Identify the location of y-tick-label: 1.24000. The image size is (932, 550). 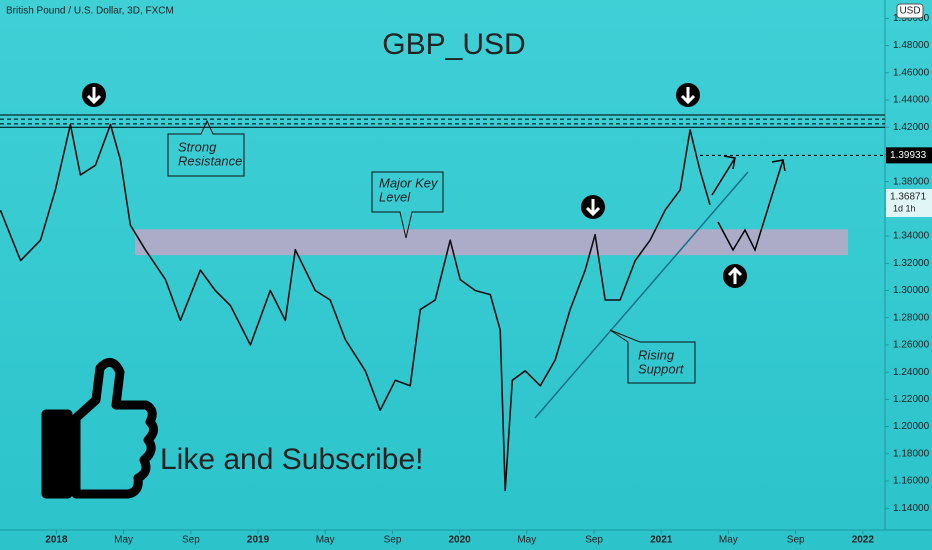
(911, 372).